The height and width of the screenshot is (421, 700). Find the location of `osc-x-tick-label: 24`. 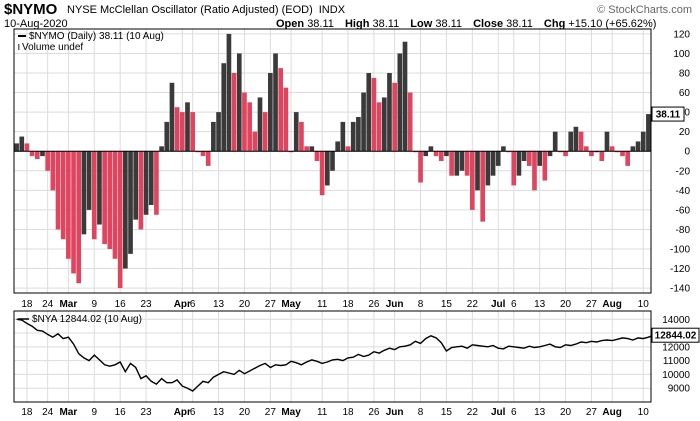

osc-x-tick-label: 24 is located at coordinates (48, 304).